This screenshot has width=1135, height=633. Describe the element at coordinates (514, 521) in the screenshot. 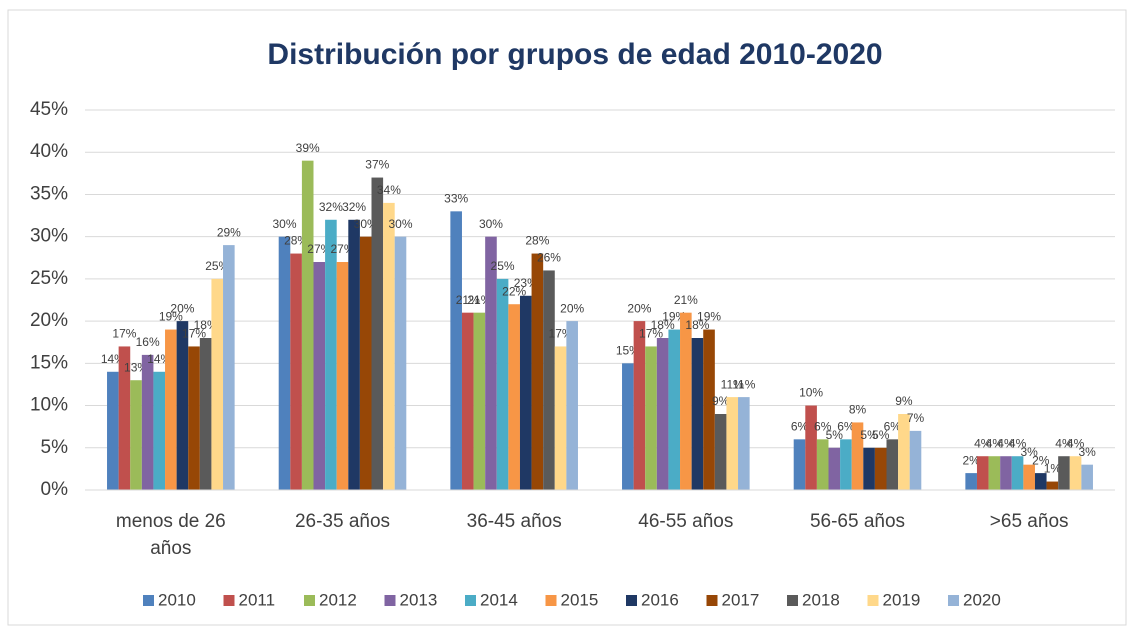

I see `x-tick-label: 36-45 años` at that location.